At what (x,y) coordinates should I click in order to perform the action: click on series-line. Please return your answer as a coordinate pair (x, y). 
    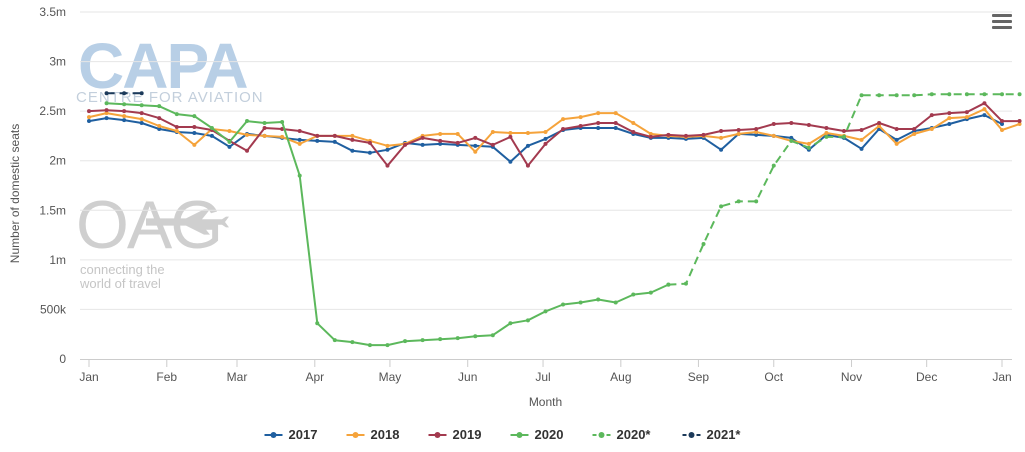
    Looking at the image, I should click on (554, 134).